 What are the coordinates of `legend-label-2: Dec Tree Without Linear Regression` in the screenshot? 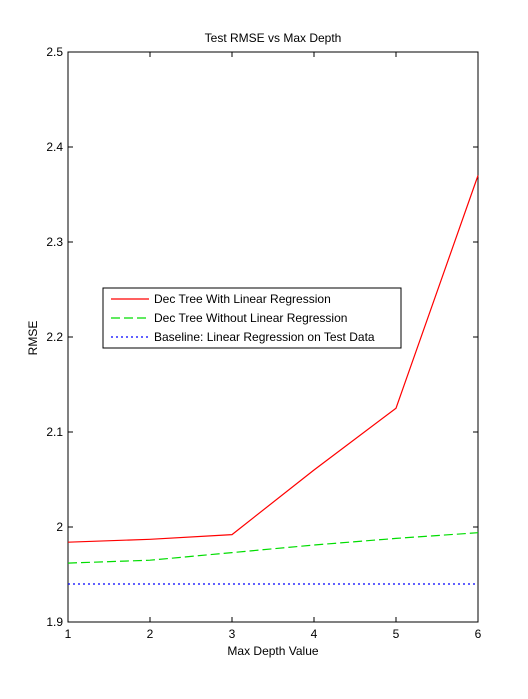 It's located at (250, 318).